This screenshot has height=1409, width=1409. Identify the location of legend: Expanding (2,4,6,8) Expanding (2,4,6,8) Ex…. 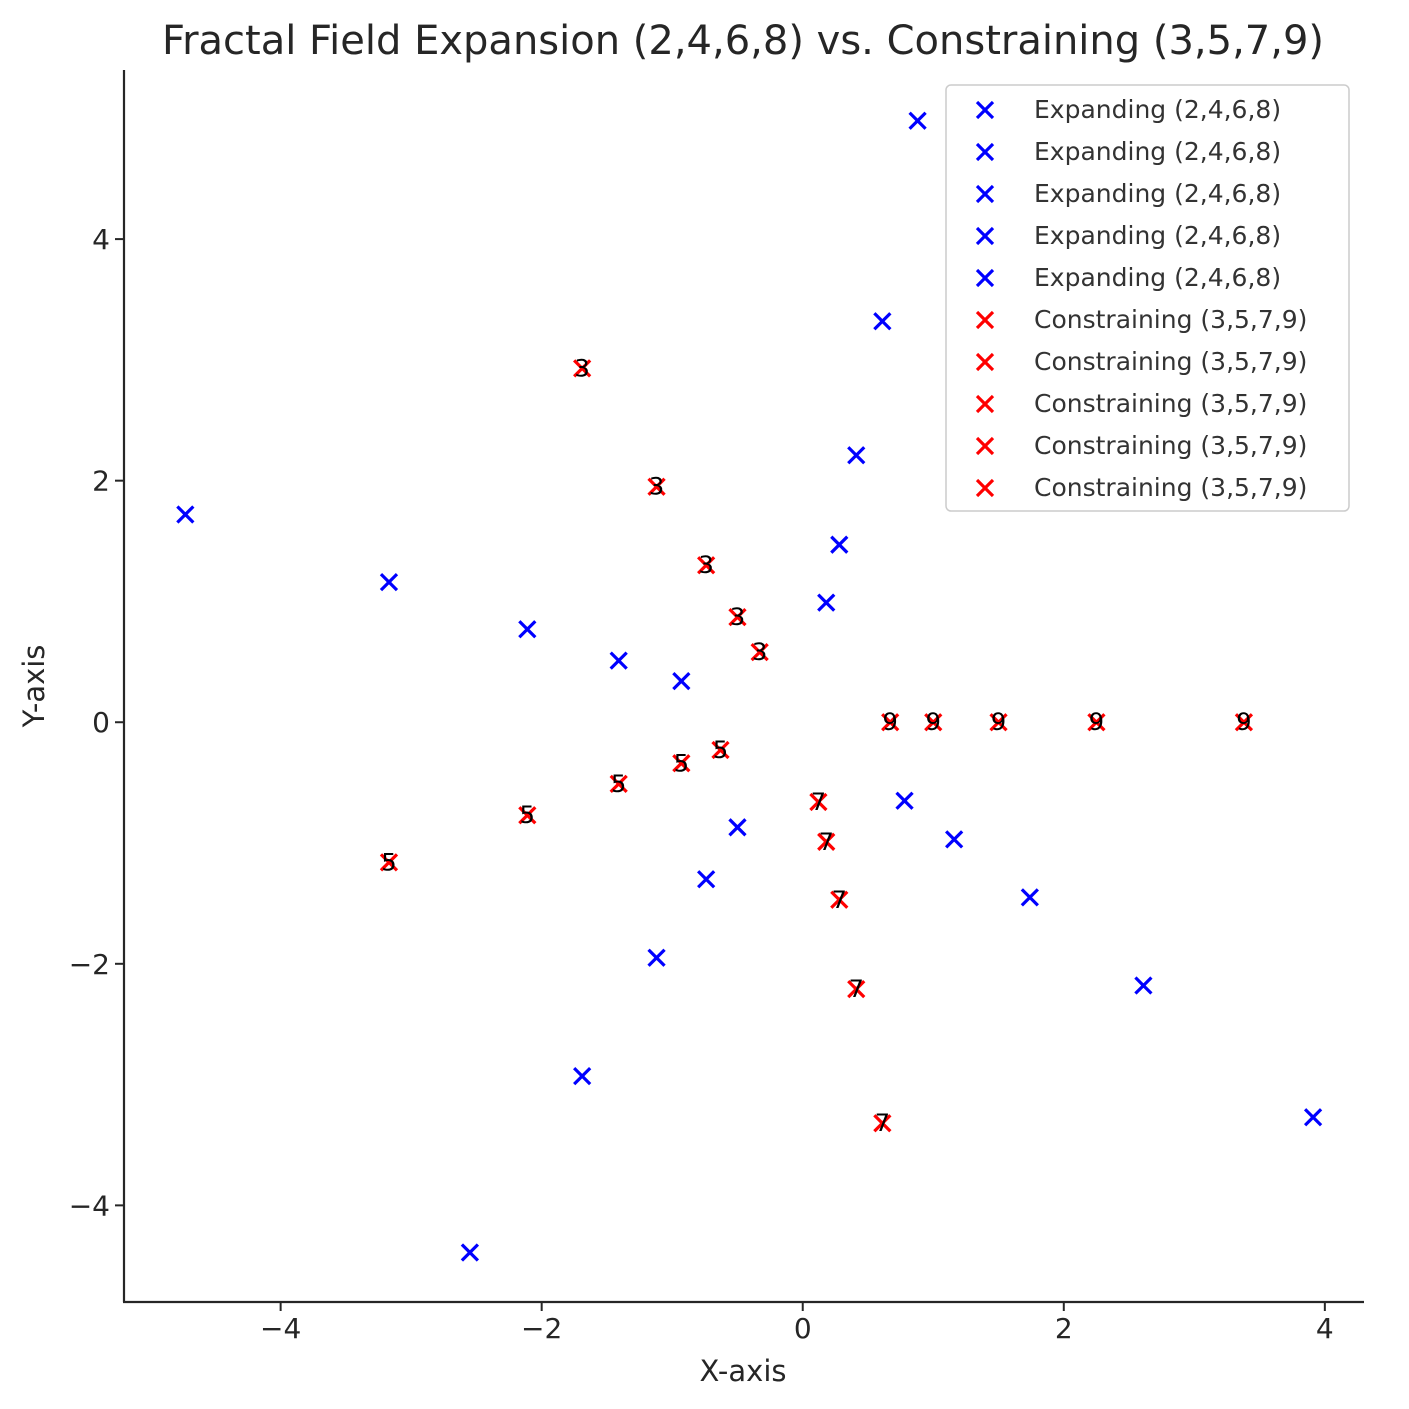
(1147, 298).